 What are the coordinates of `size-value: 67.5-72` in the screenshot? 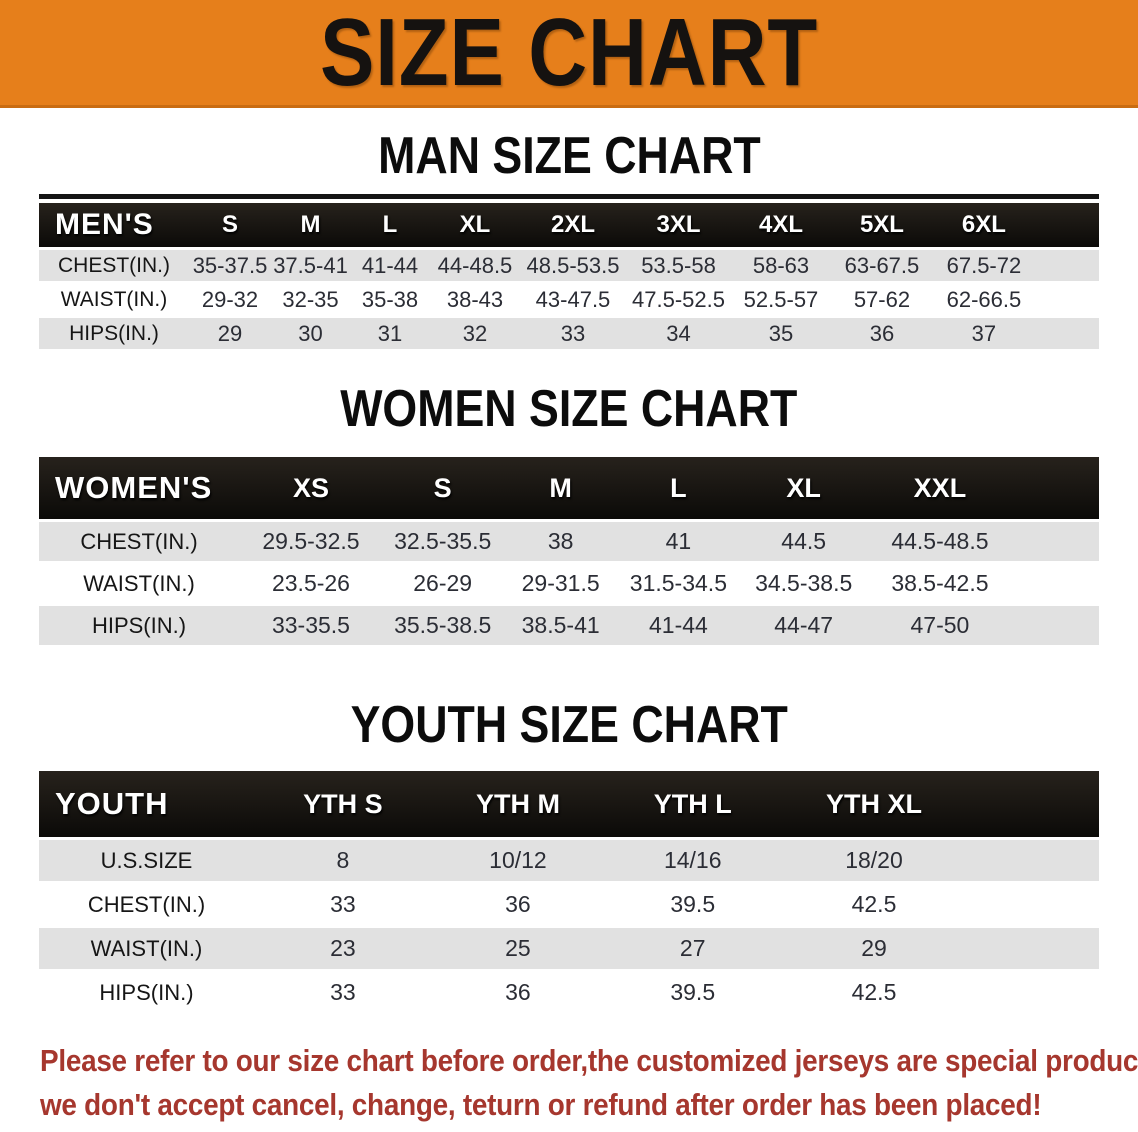 It's located at (983, 265).